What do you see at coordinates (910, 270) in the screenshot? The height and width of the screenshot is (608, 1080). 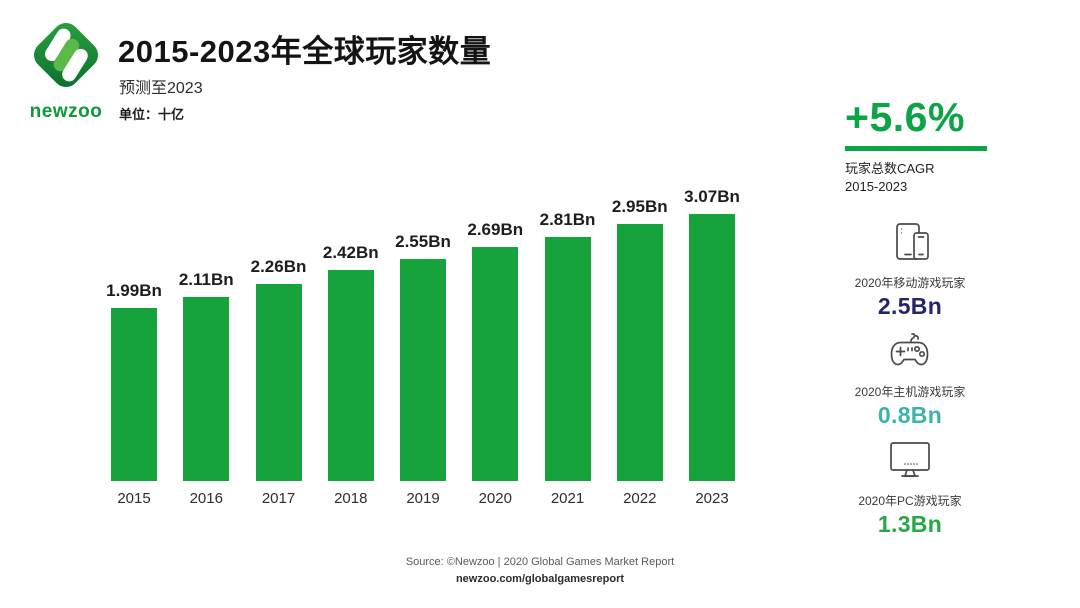 I see `stat-mobile: 2020年移动游戏玩家 2.5Bn` at bounding box center [910, 270].